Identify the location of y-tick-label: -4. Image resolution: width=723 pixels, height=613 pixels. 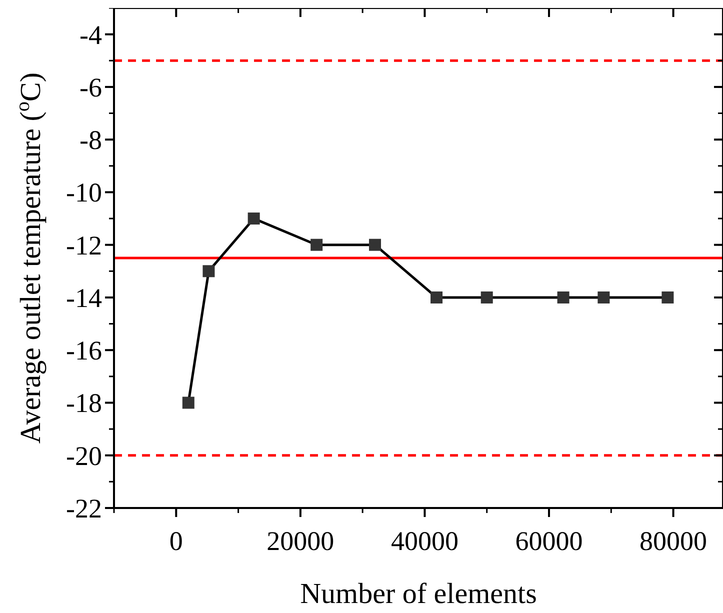
(91, 35).